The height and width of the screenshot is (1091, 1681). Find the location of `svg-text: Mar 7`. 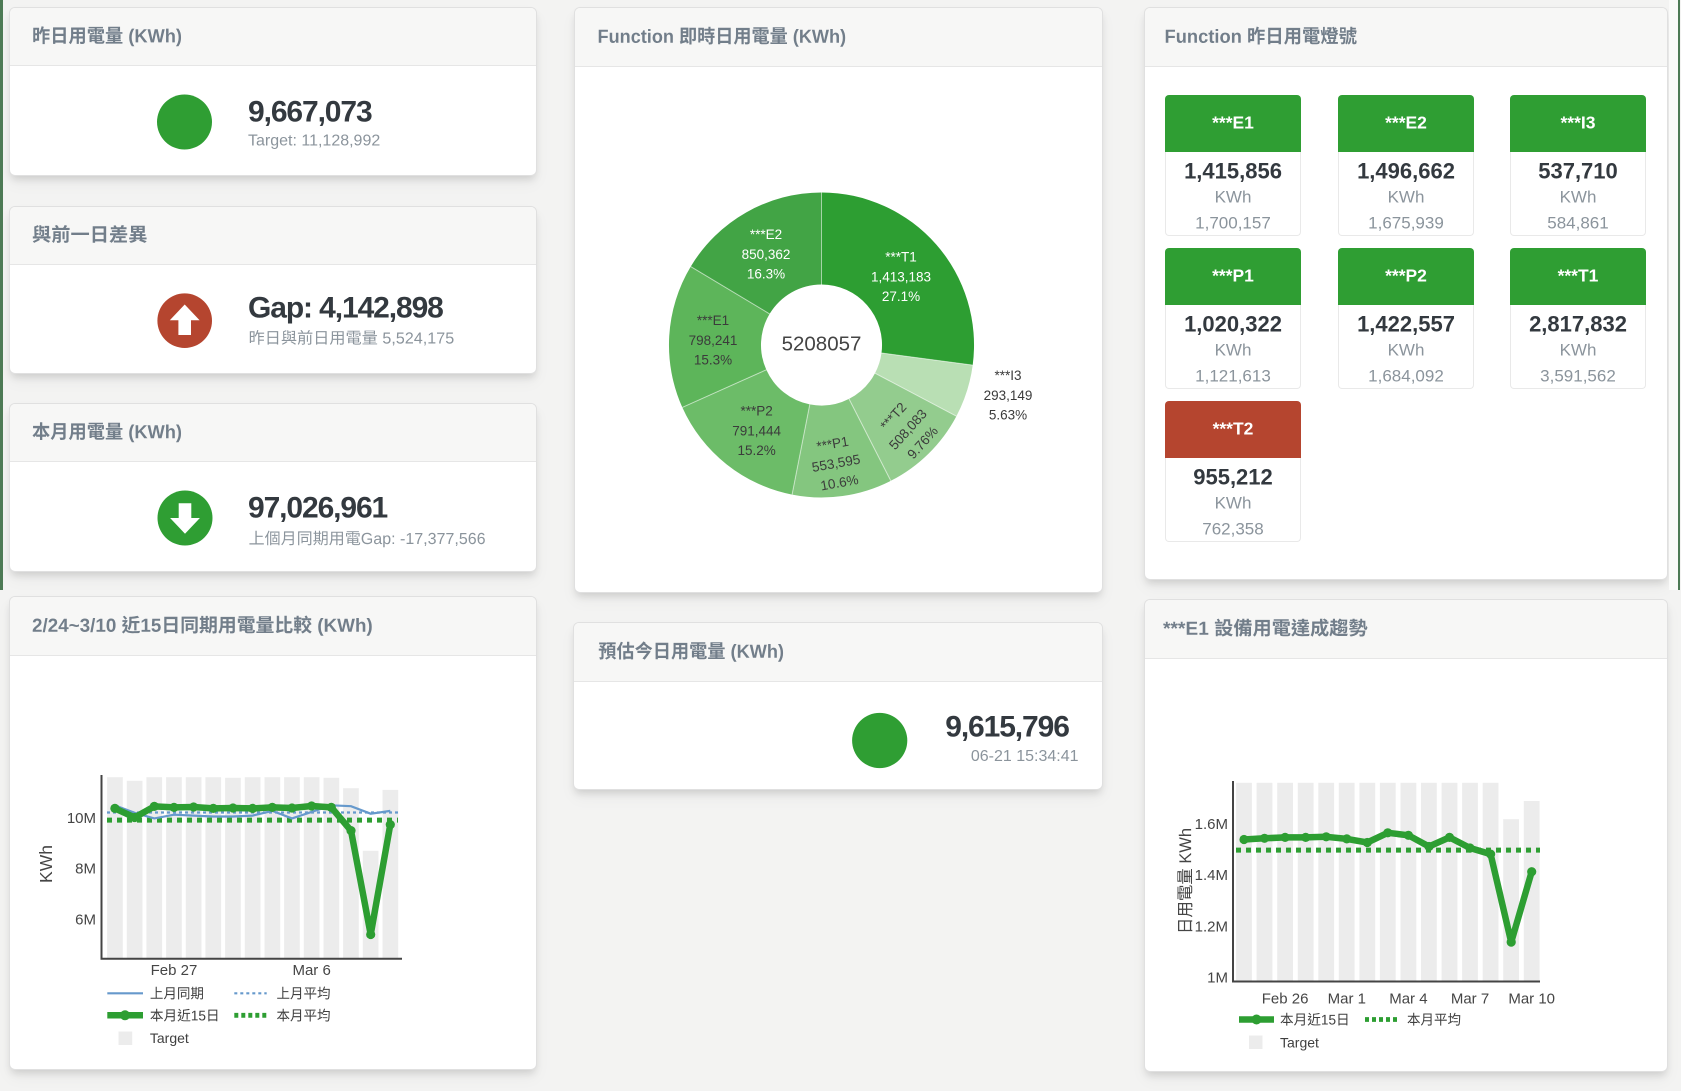

svg-text: Mar 7 is located at coordinates (1470, 999).